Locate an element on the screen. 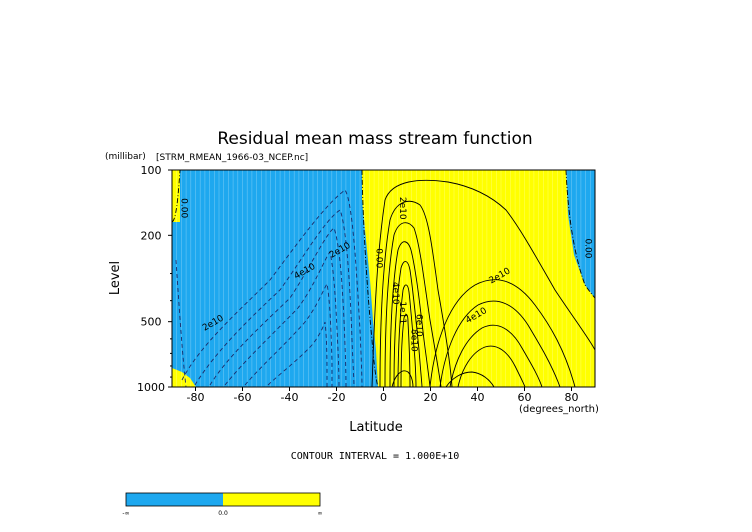 The image size is (752, 532). colorbar-positive is located at coordinates (271, 499).